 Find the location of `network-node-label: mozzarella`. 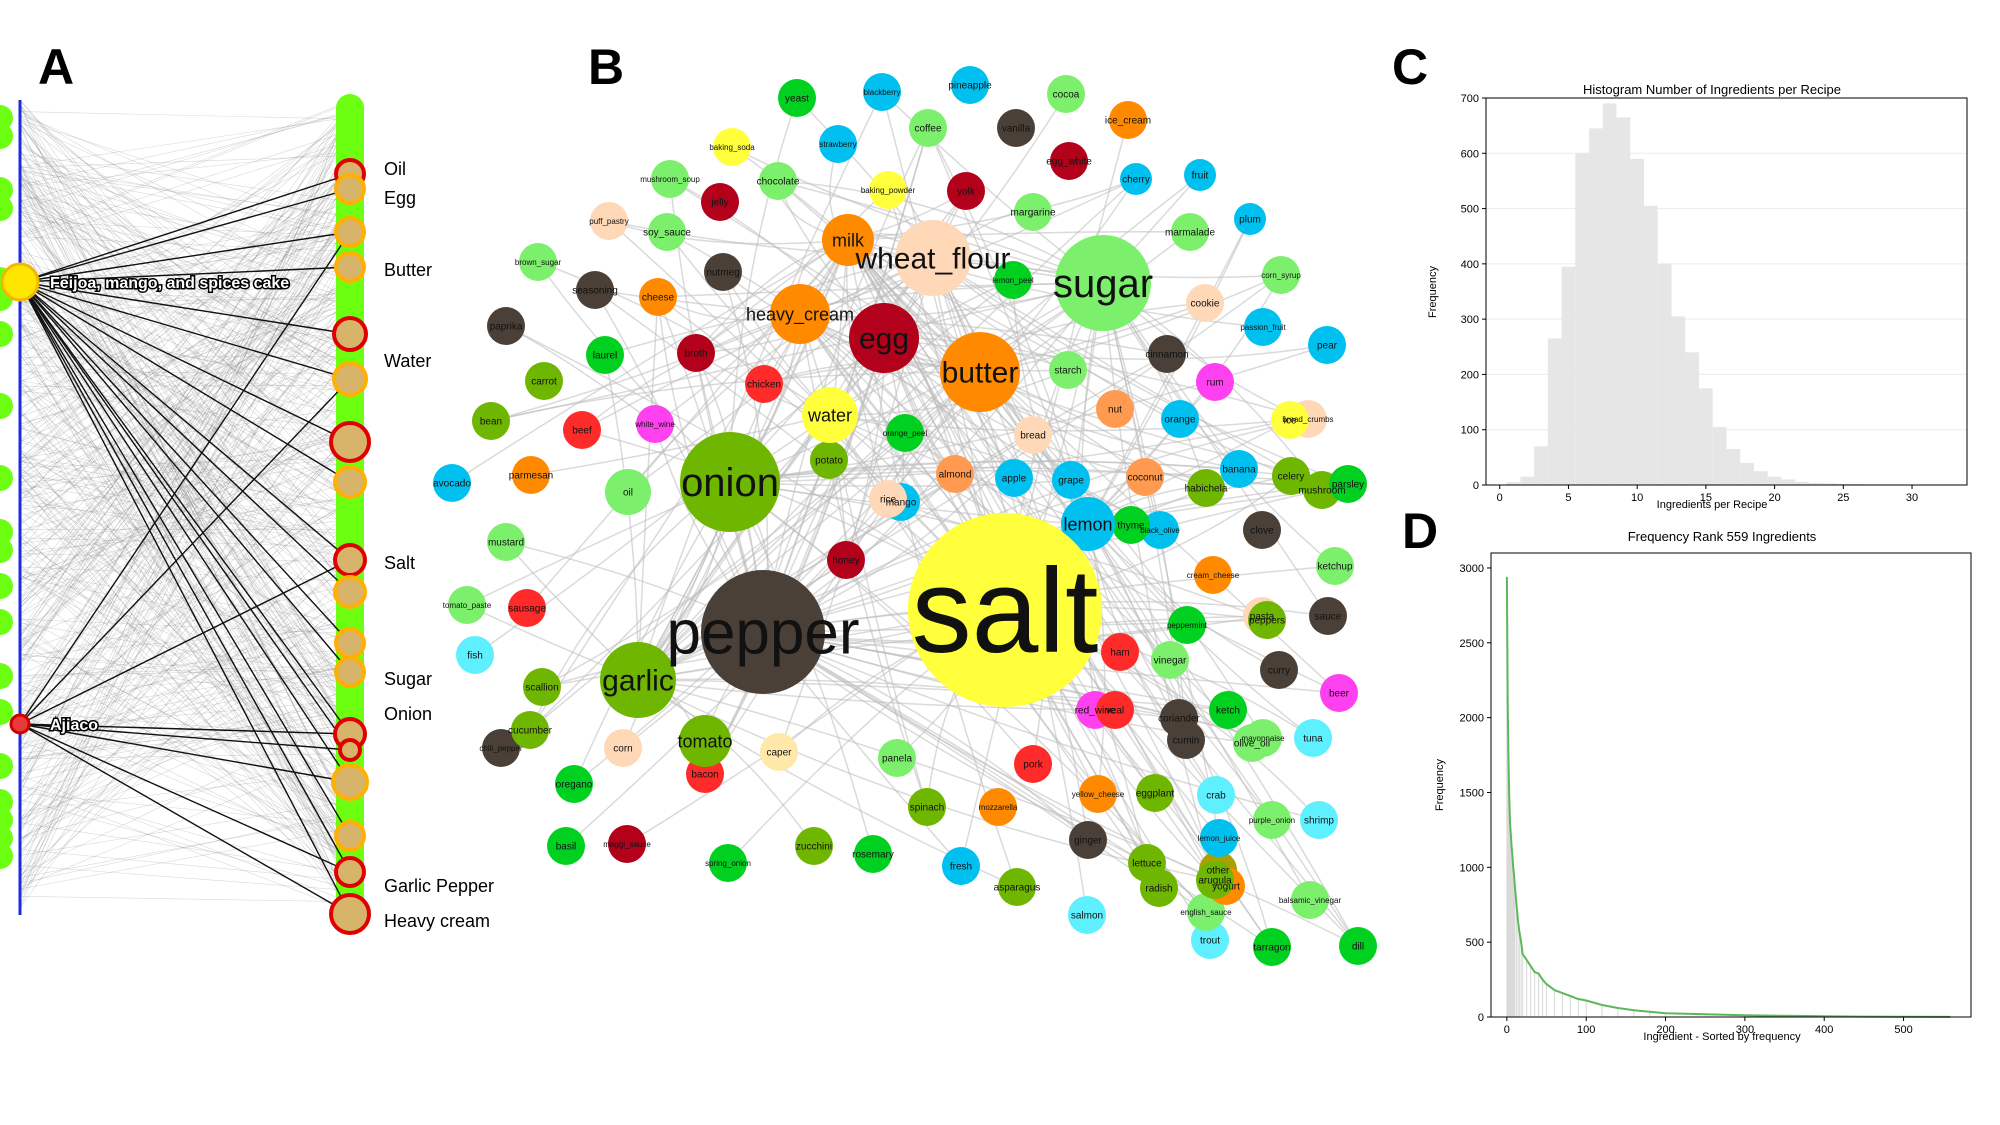

network-node-label: mozzarella is located at coordinates (998, 807).